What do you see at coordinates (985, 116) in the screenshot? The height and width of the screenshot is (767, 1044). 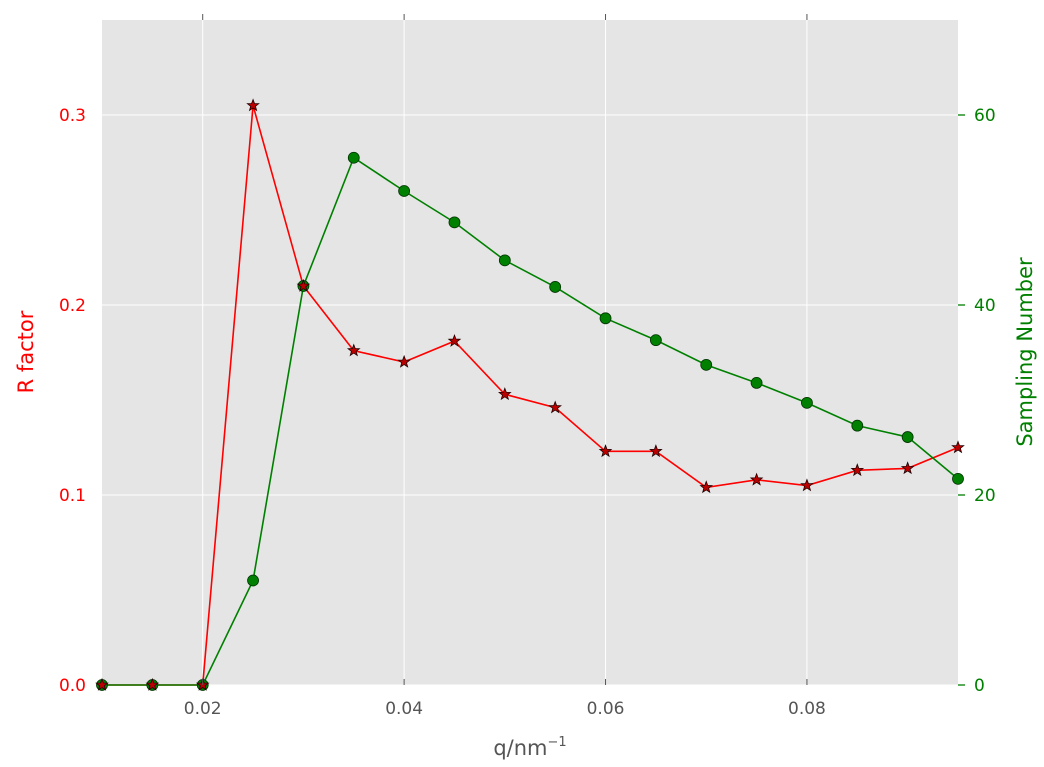 I see `right-tick-label: 60` at bounding box center [985, 116].